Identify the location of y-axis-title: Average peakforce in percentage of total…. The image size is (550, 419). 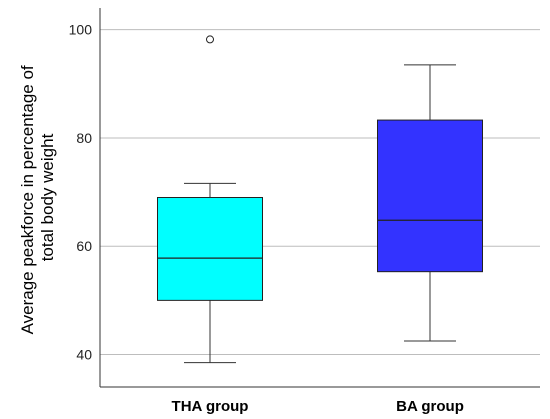
(37, 198).